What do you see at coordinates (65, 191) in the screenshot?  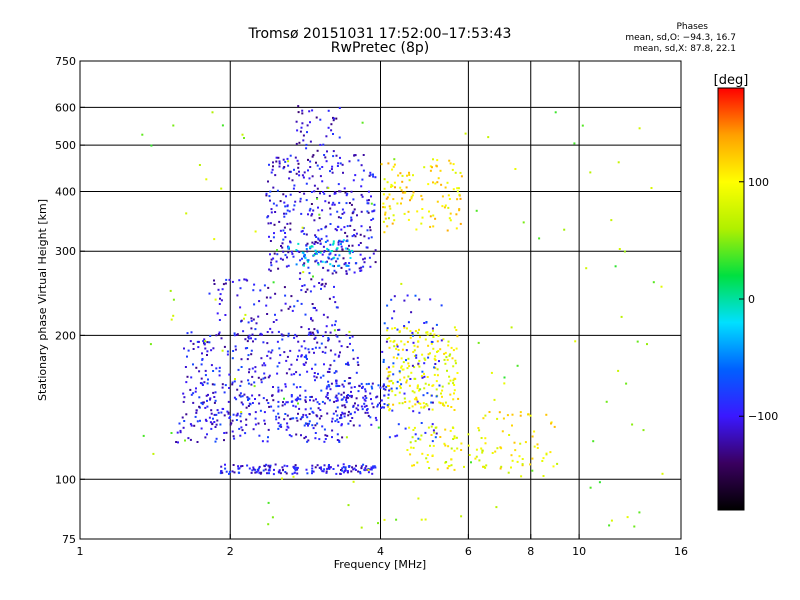 I see `y-tick-label: 400` at bounding box center [65, 191].